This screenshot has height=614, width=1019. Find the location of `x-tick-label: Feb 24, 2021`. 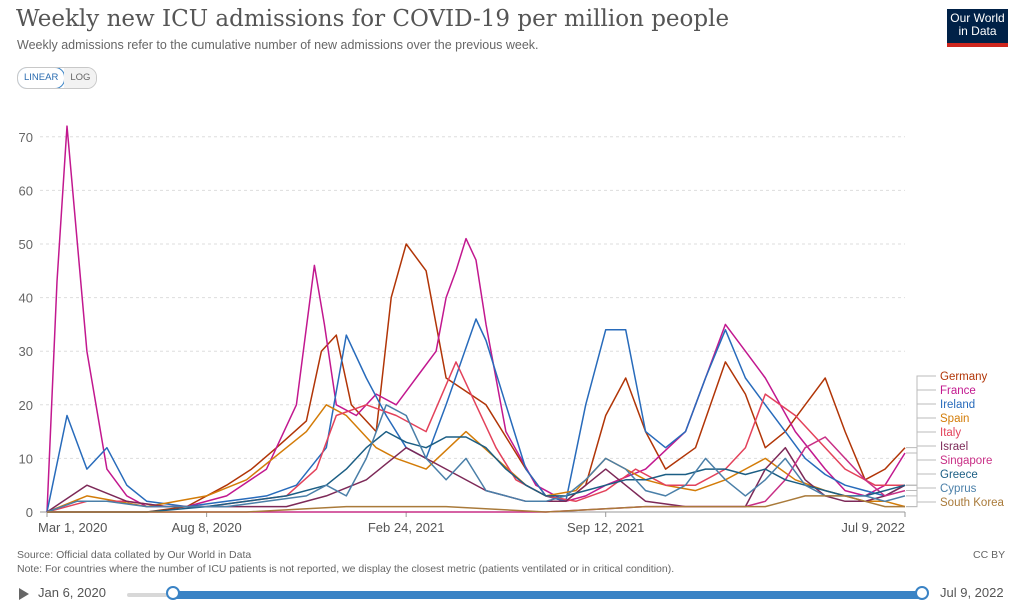

x-tick-label: Feb 24, 2021 is located at coordinates (406, 527).